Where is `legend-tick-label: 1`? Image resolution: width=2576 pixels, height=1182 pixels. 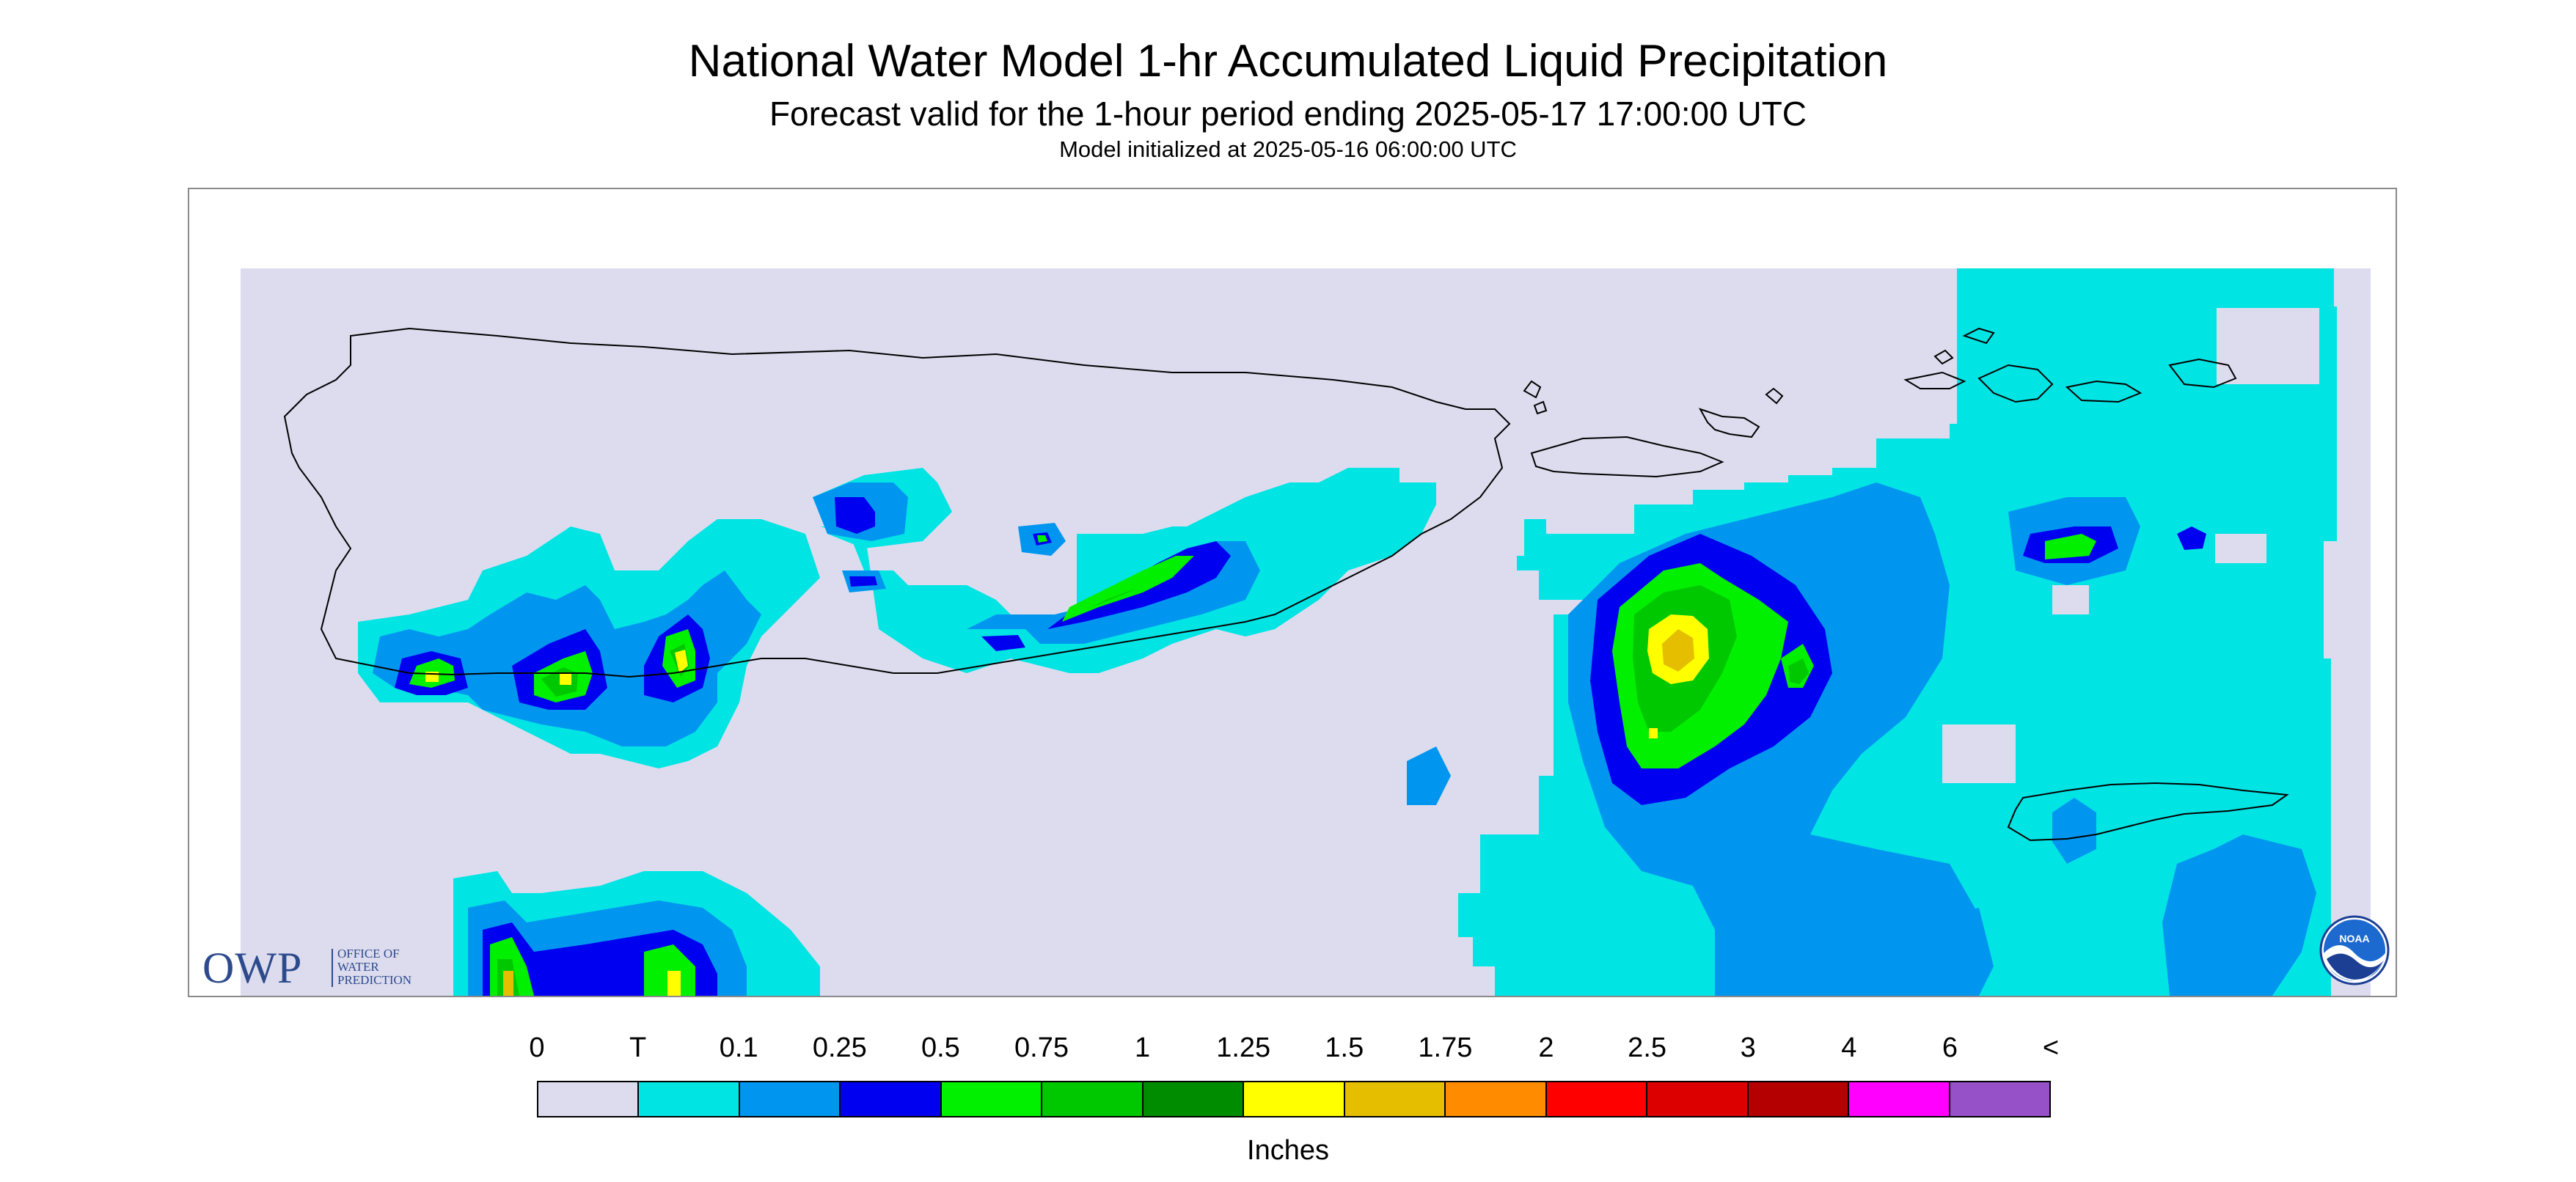 legend-tick-label: 1 is located at coordinates (1143, 1047).